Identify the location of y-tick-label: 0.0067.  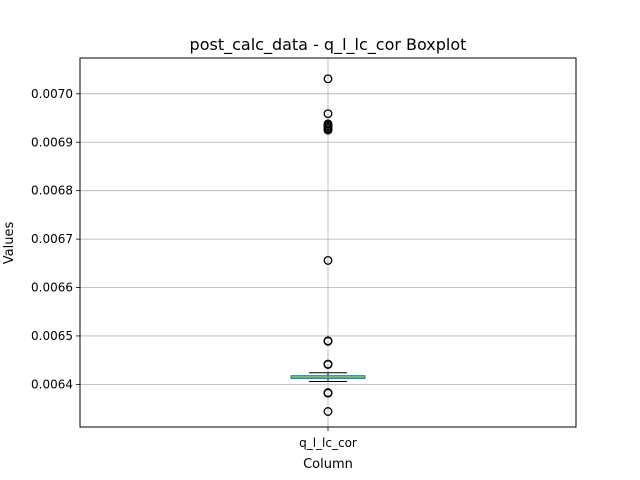
(52, 239).